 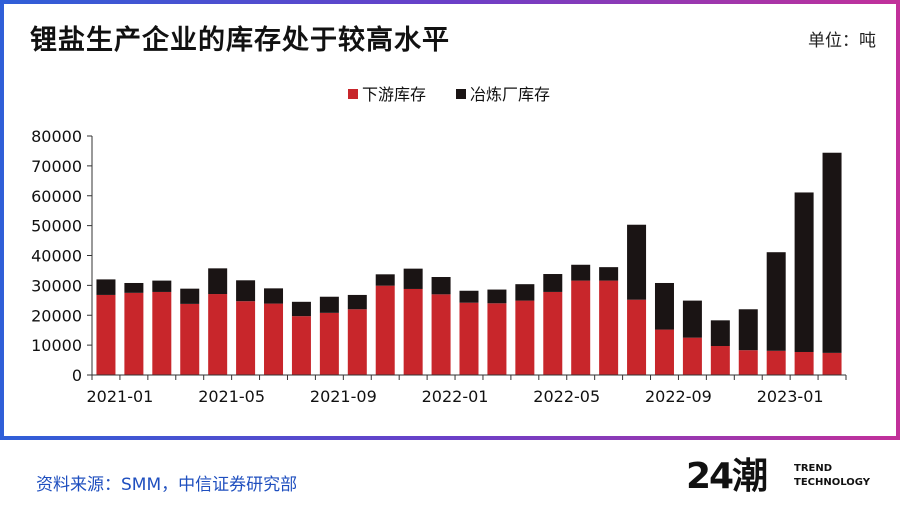 I want to click on x-tick-label: 2022-05, so click(x=566, y=396).